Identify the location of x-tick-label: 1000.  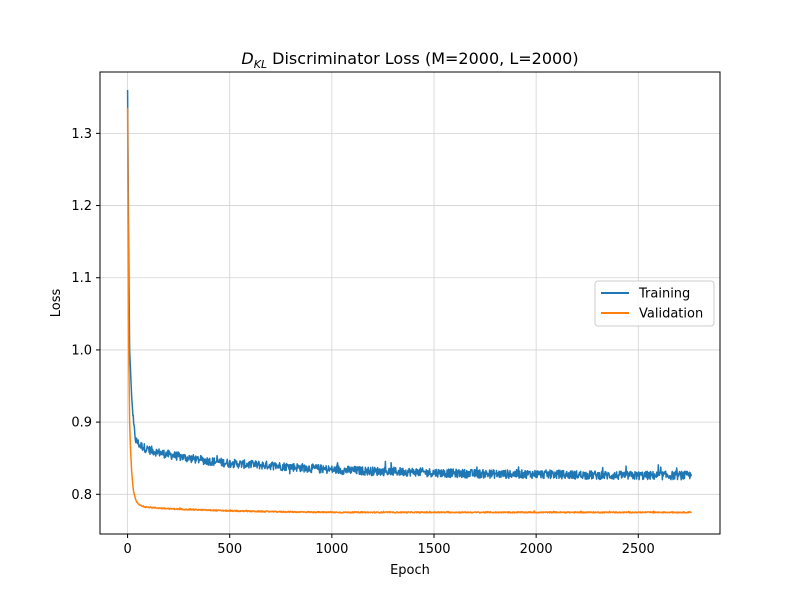
(331, 549).